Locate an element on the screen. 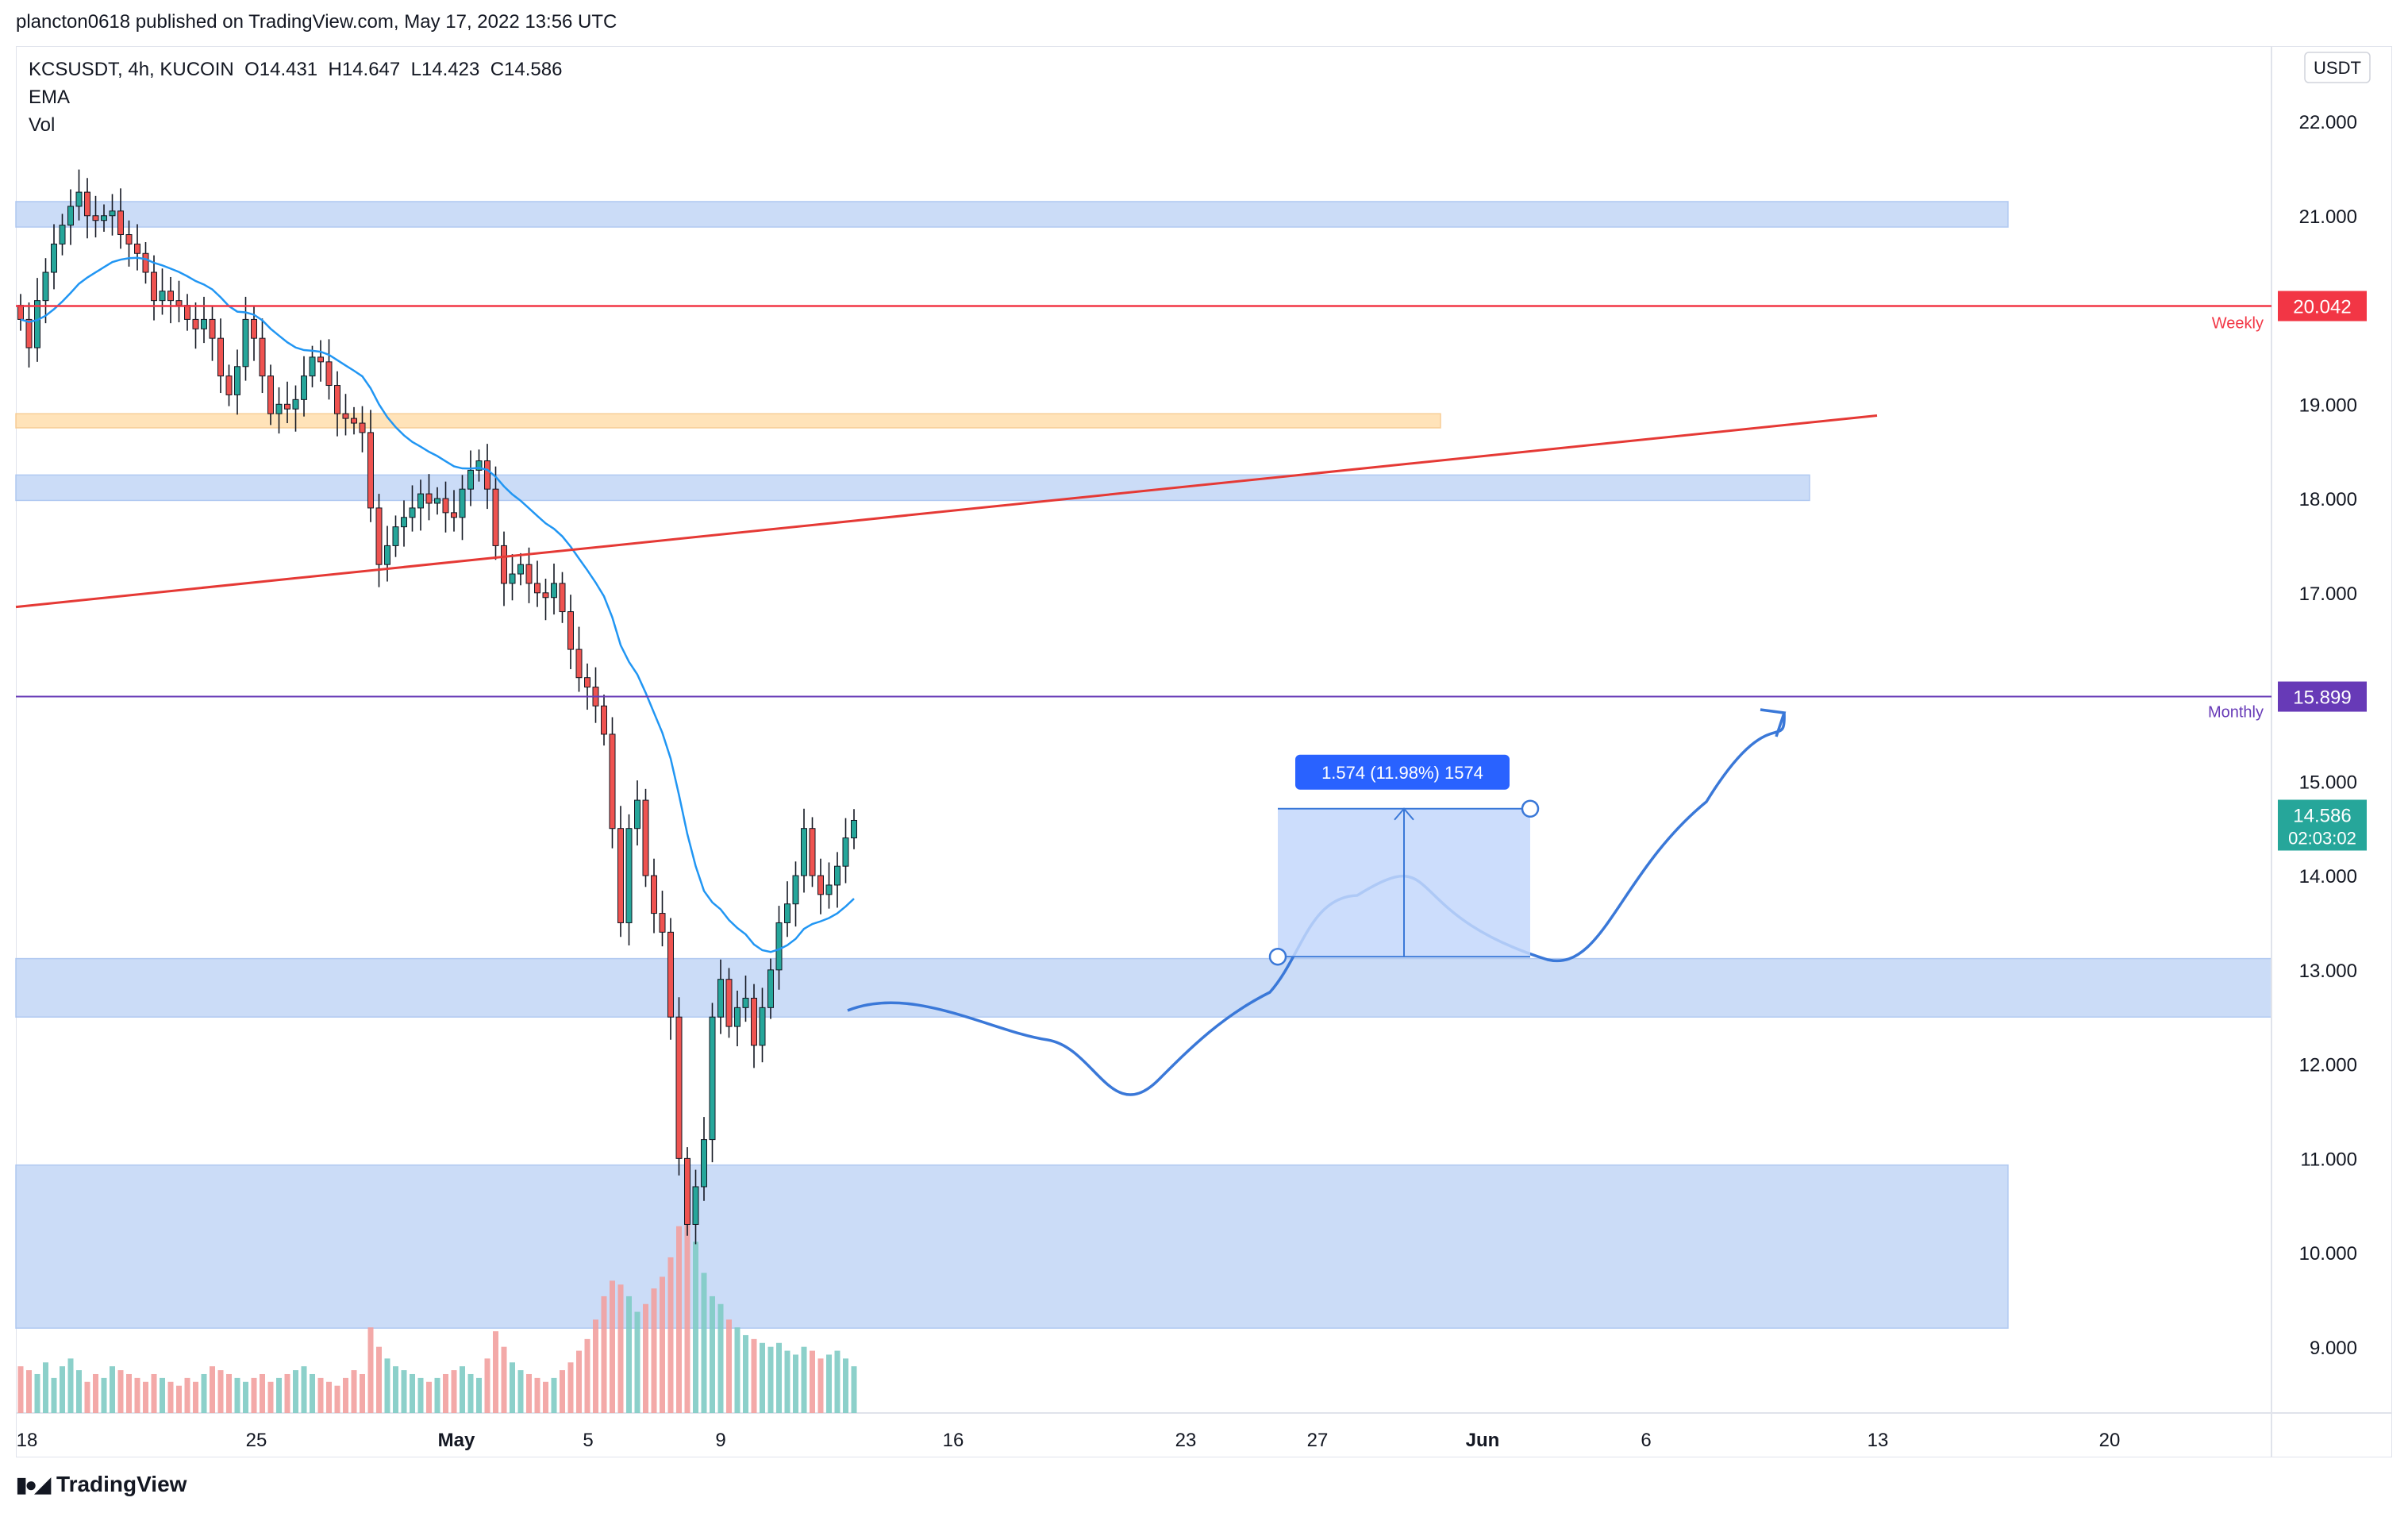  legend-symbol: KCSUSDT, 4h, KUCOIN is located at coordinates (131, 69).